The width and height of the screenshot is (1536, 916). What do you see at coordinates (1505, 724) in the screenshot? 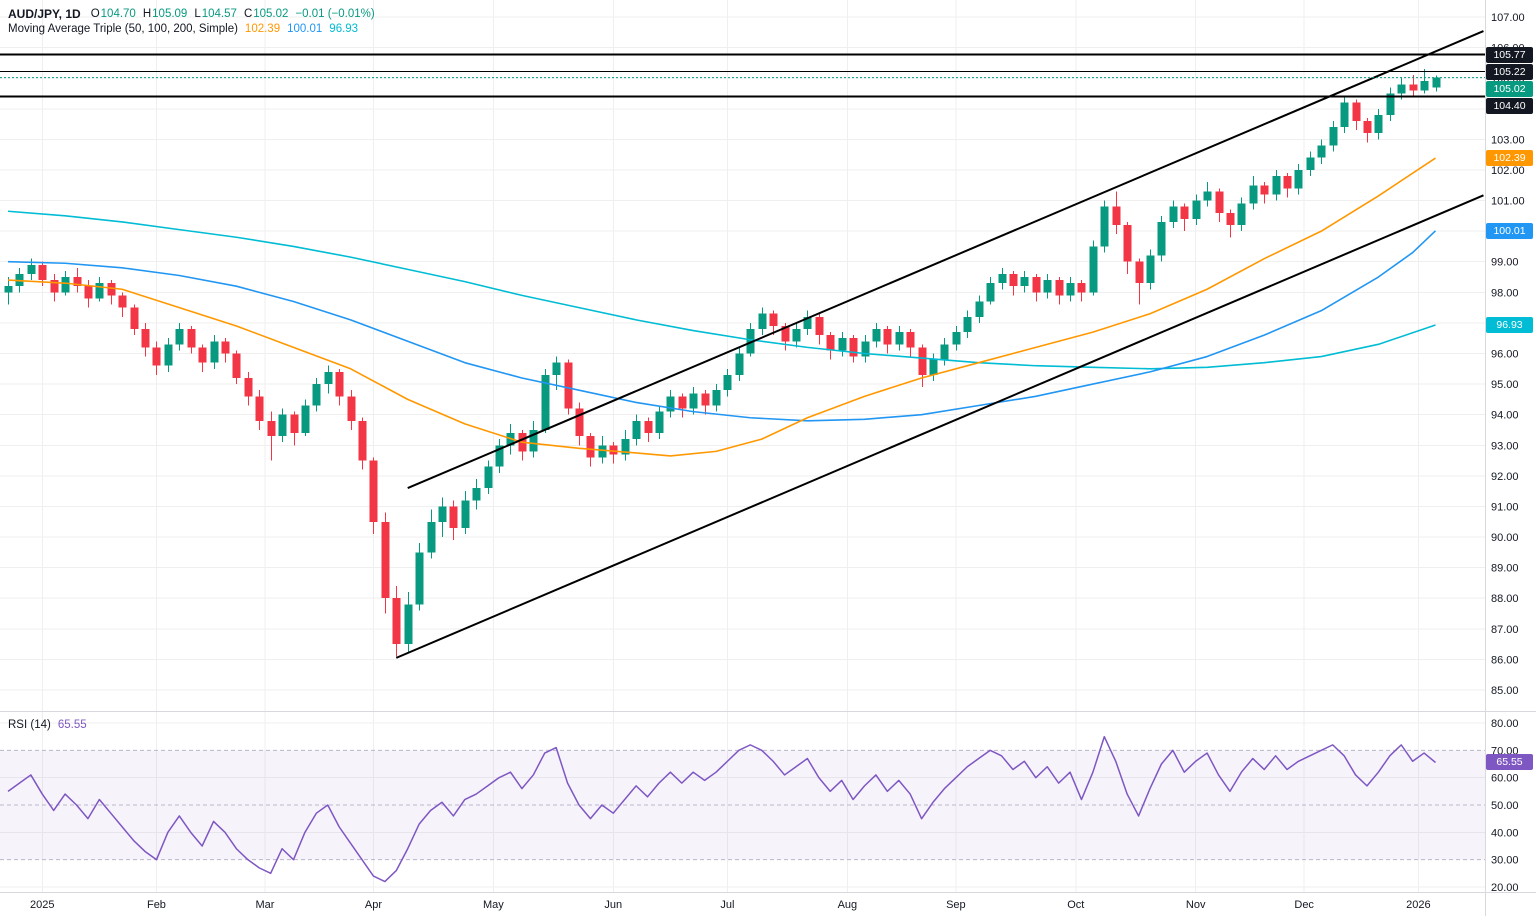
I see `svg-text: 80.00` at bounding box center [1505, 724].